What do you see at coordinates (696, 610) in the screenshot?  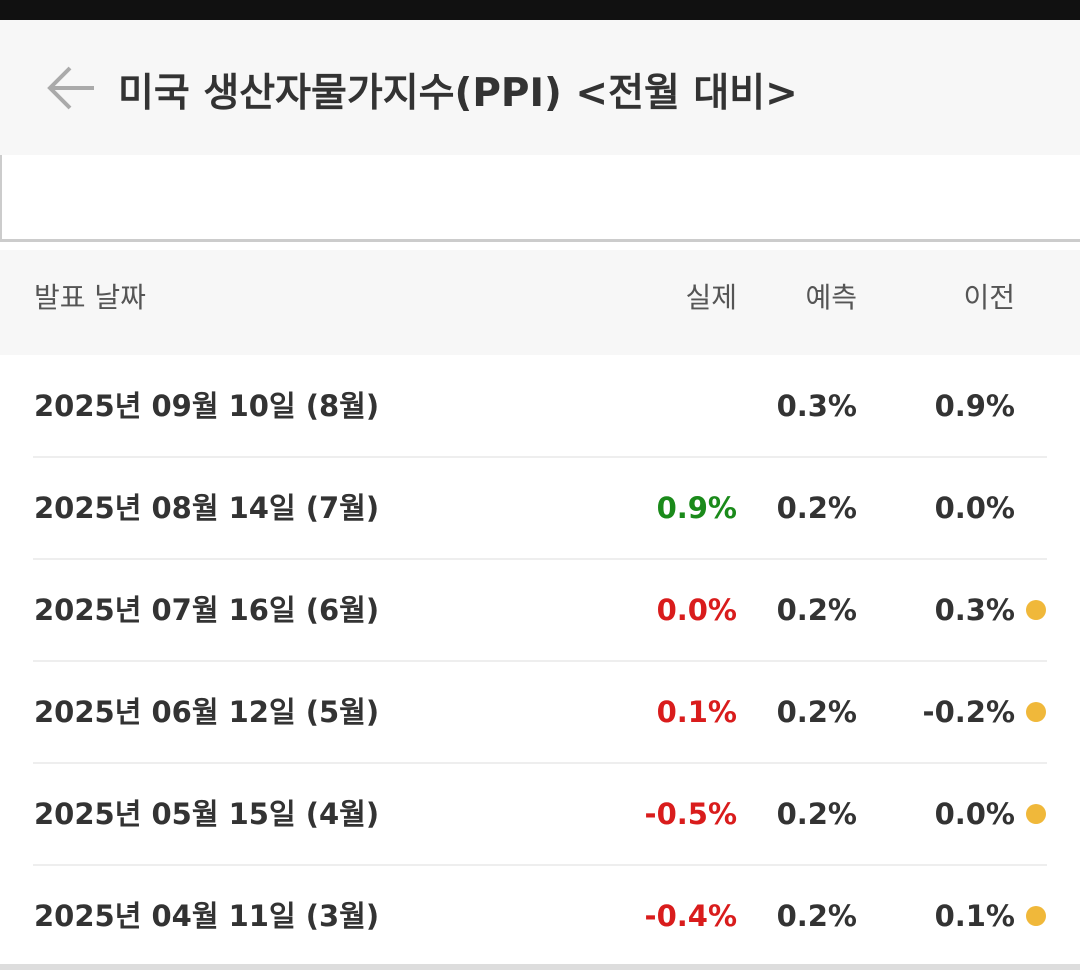 I see `actual-cell: 0.0%` at bounding box center [696, 610].